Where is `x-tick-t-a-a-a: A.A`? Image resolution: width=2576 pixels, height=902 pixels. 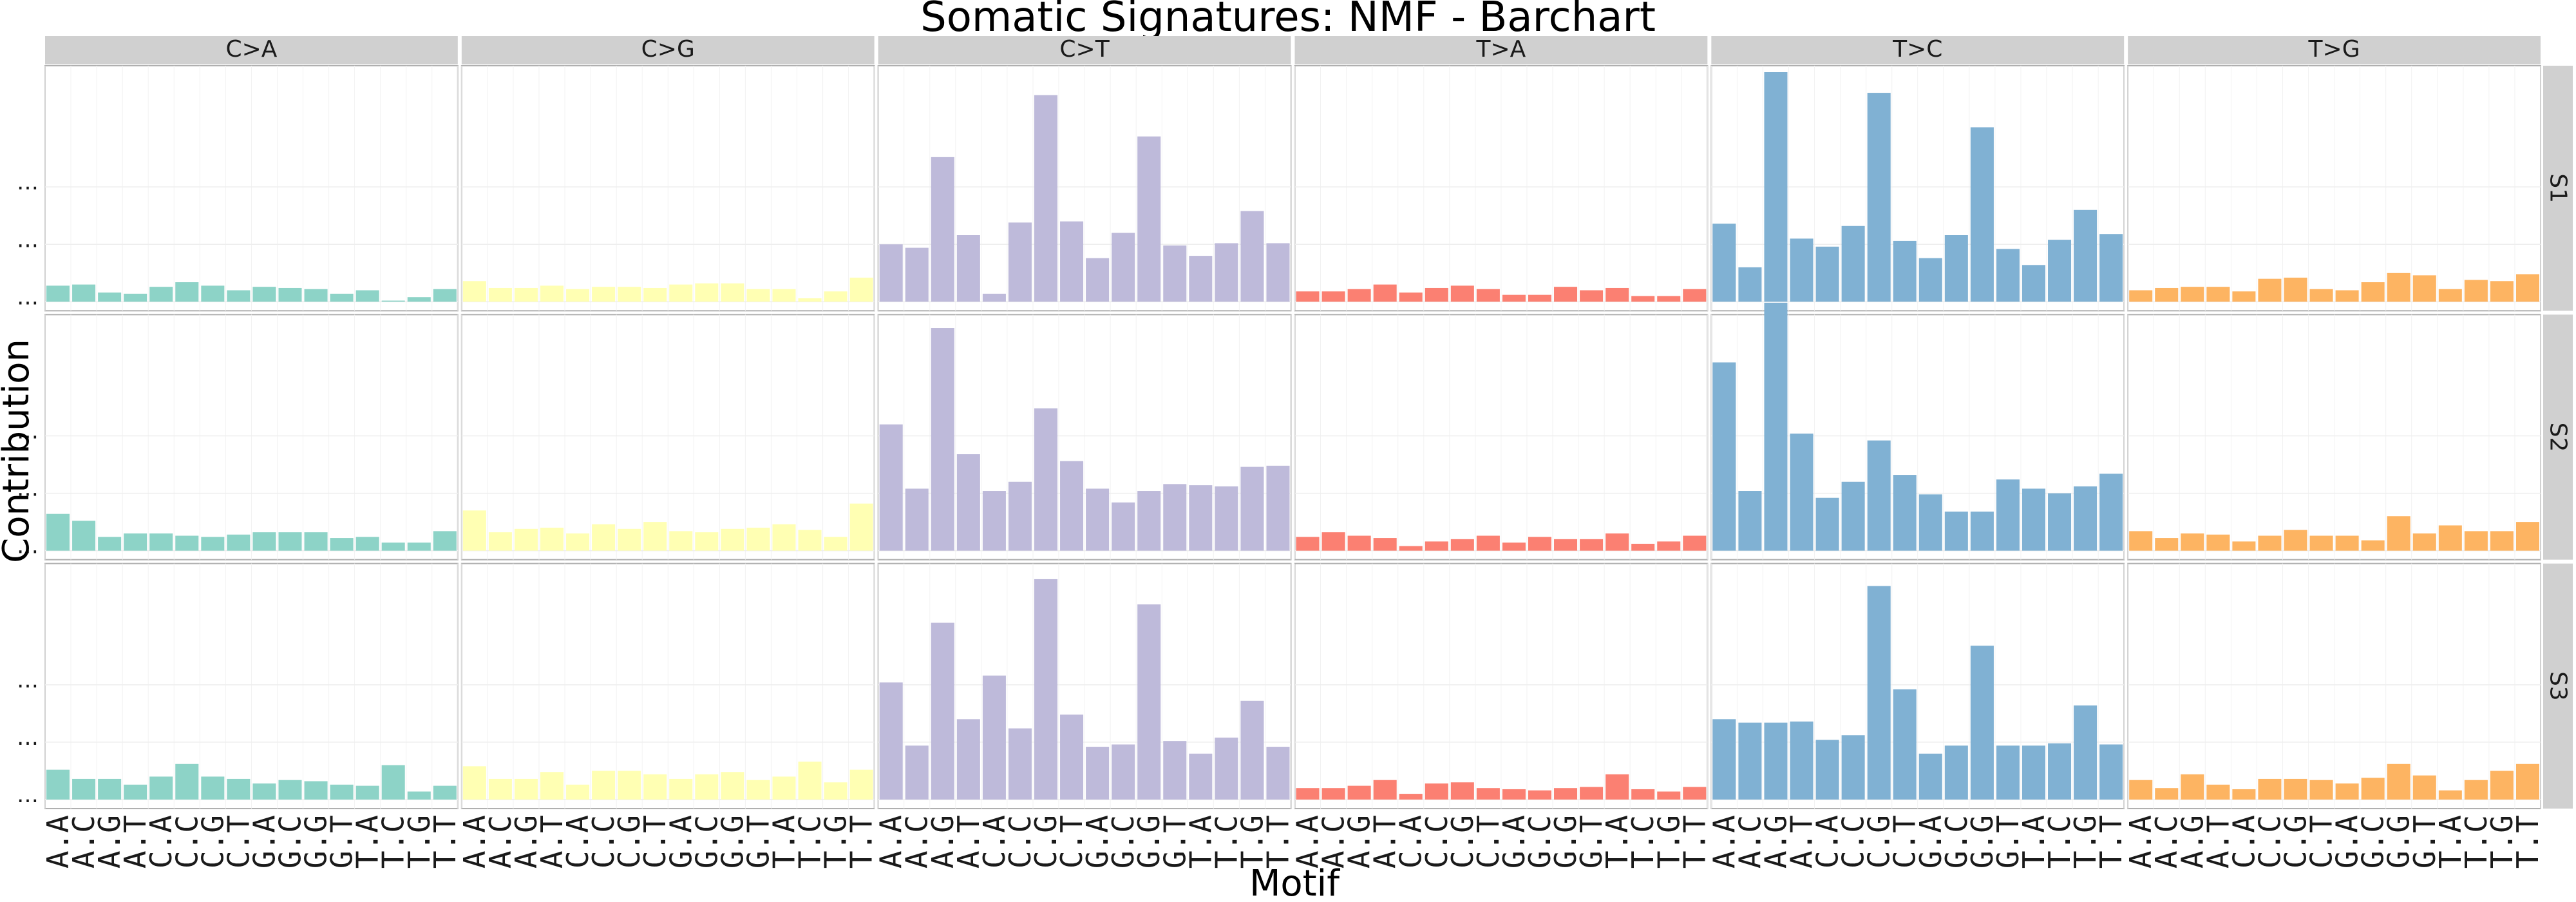 x-tick-t-a-a-a: A.A is located at coordinates (1308, 841).